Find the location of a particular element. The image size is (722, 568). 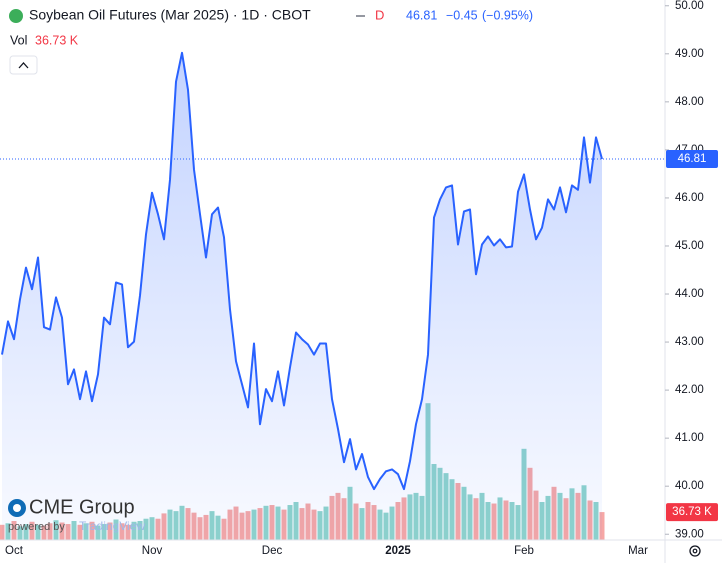

y-tick-label: 48.00 is located at coordinates (689, 102).